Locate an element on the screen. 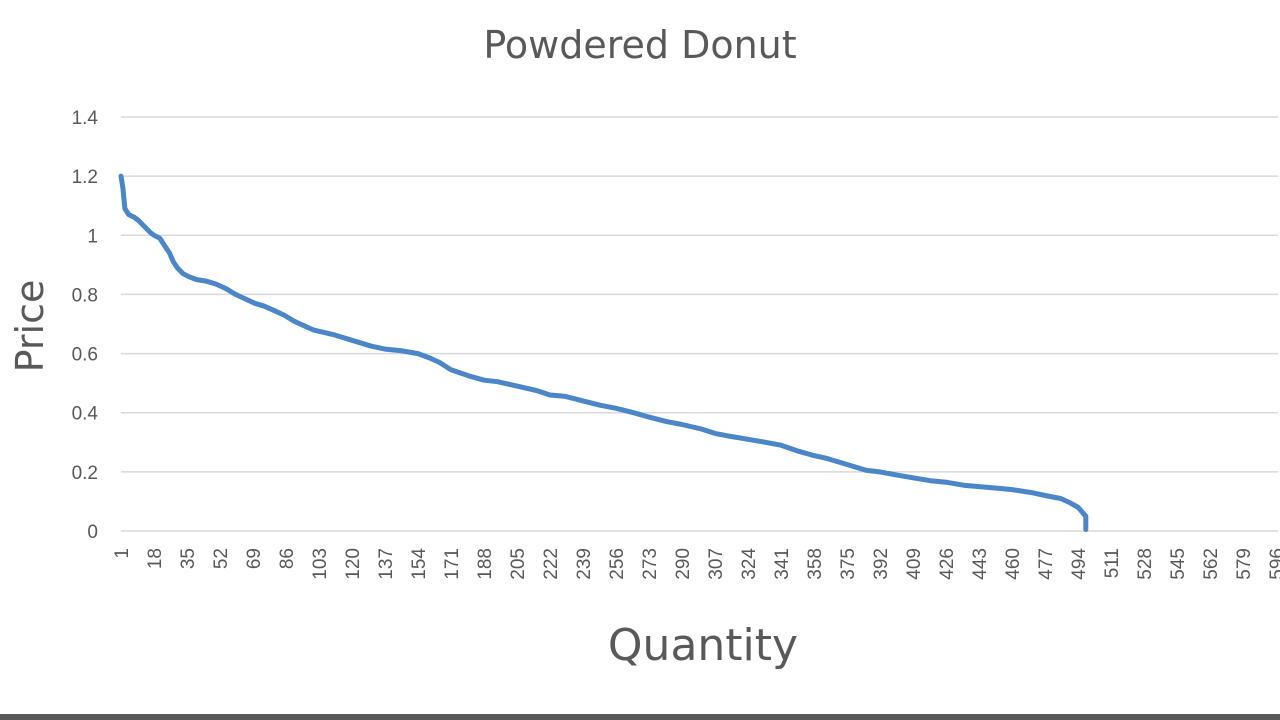 This screenshot has height=720, width=1280. x-tick-label: 579 is located at coordinates (1244, 564).